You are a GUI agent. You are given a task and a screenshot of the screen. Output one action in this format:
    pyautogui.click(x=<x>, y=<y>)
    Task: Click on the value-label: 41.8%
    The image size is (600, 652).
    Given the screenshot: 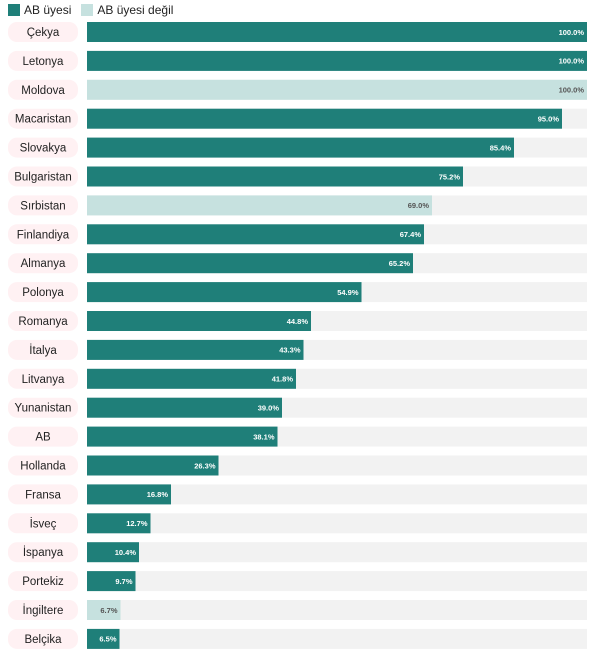 What is the action you would take?
    pyautogui.click(x=283, y=379)
    